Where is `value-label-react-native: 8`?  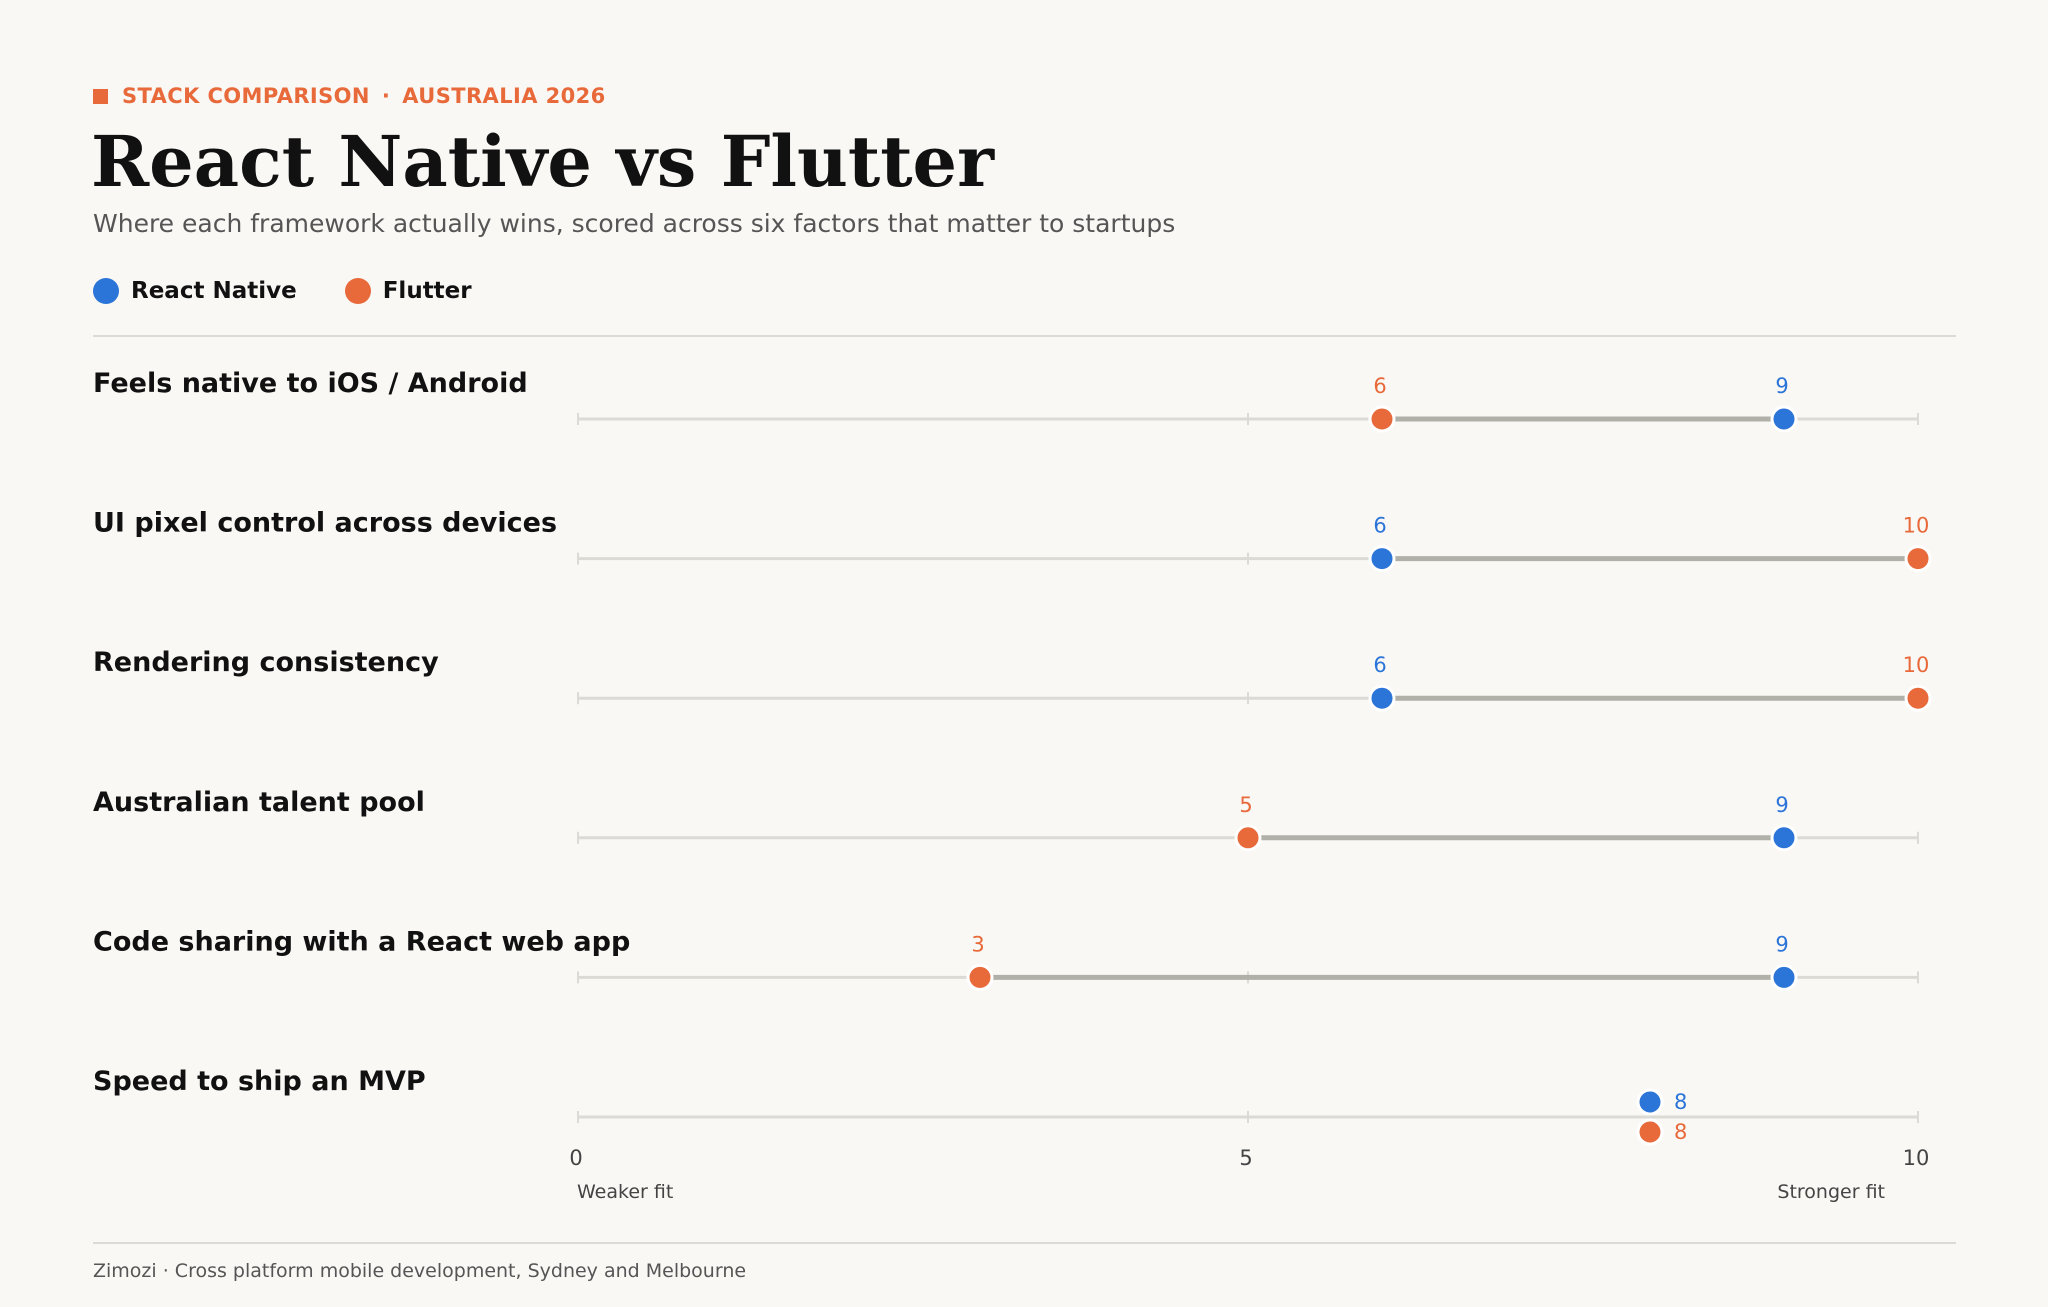
value-label-react-native: 8 is located at coordinates (1680, 1102).